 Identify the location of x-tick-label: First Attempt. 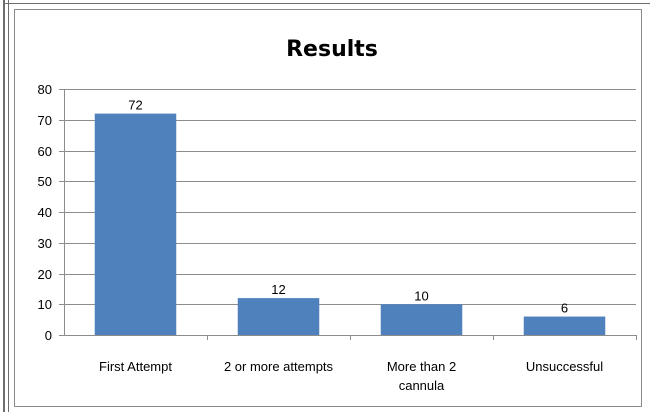
(135, 366).